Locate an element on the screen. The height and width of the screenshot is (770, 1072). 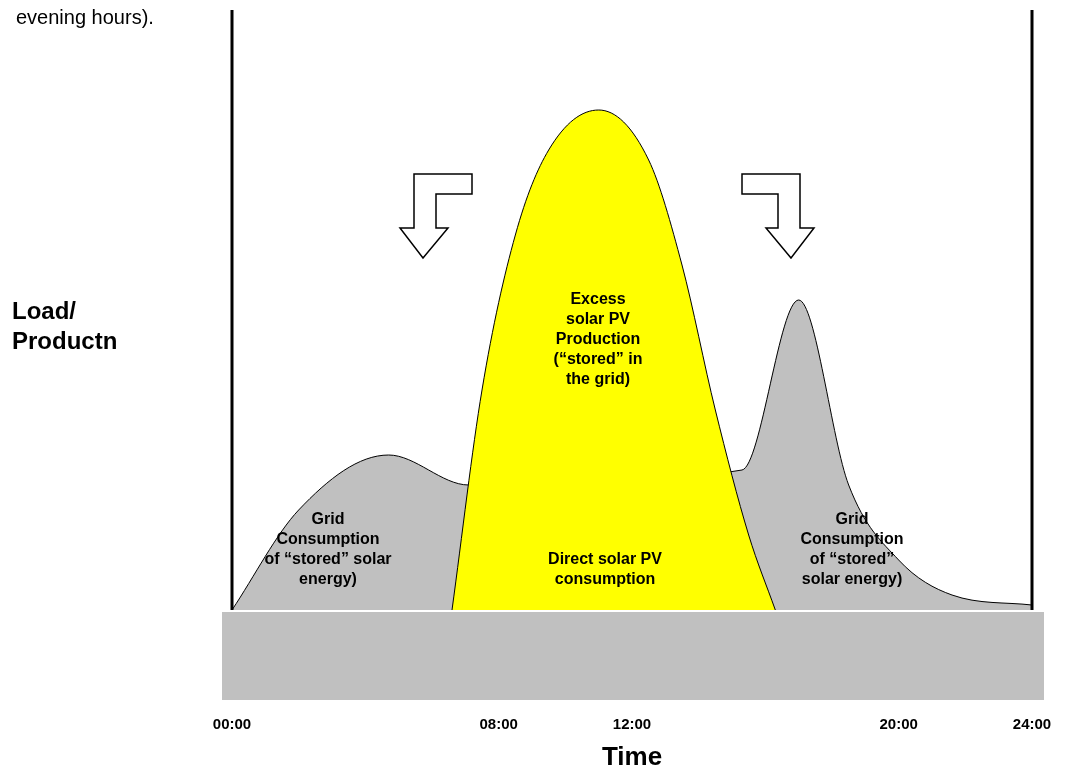
text: evening hours). is located at coordinates (85, 16).